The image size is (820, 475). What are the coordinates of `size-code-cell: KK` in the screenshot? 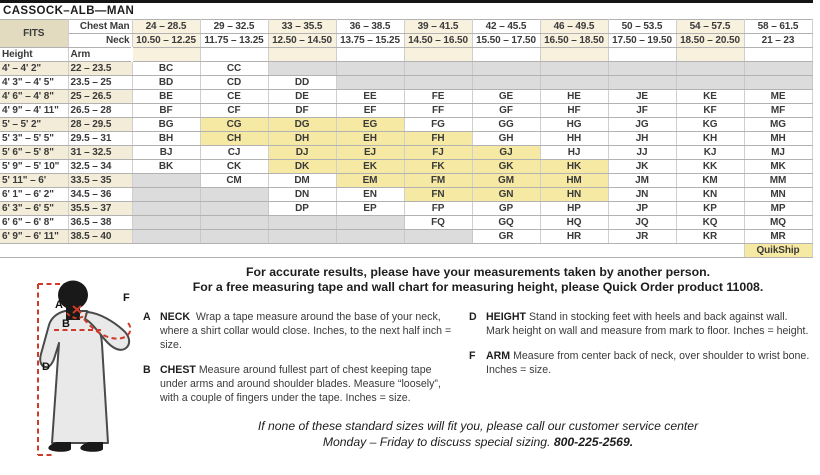 It's located at (710, 166).